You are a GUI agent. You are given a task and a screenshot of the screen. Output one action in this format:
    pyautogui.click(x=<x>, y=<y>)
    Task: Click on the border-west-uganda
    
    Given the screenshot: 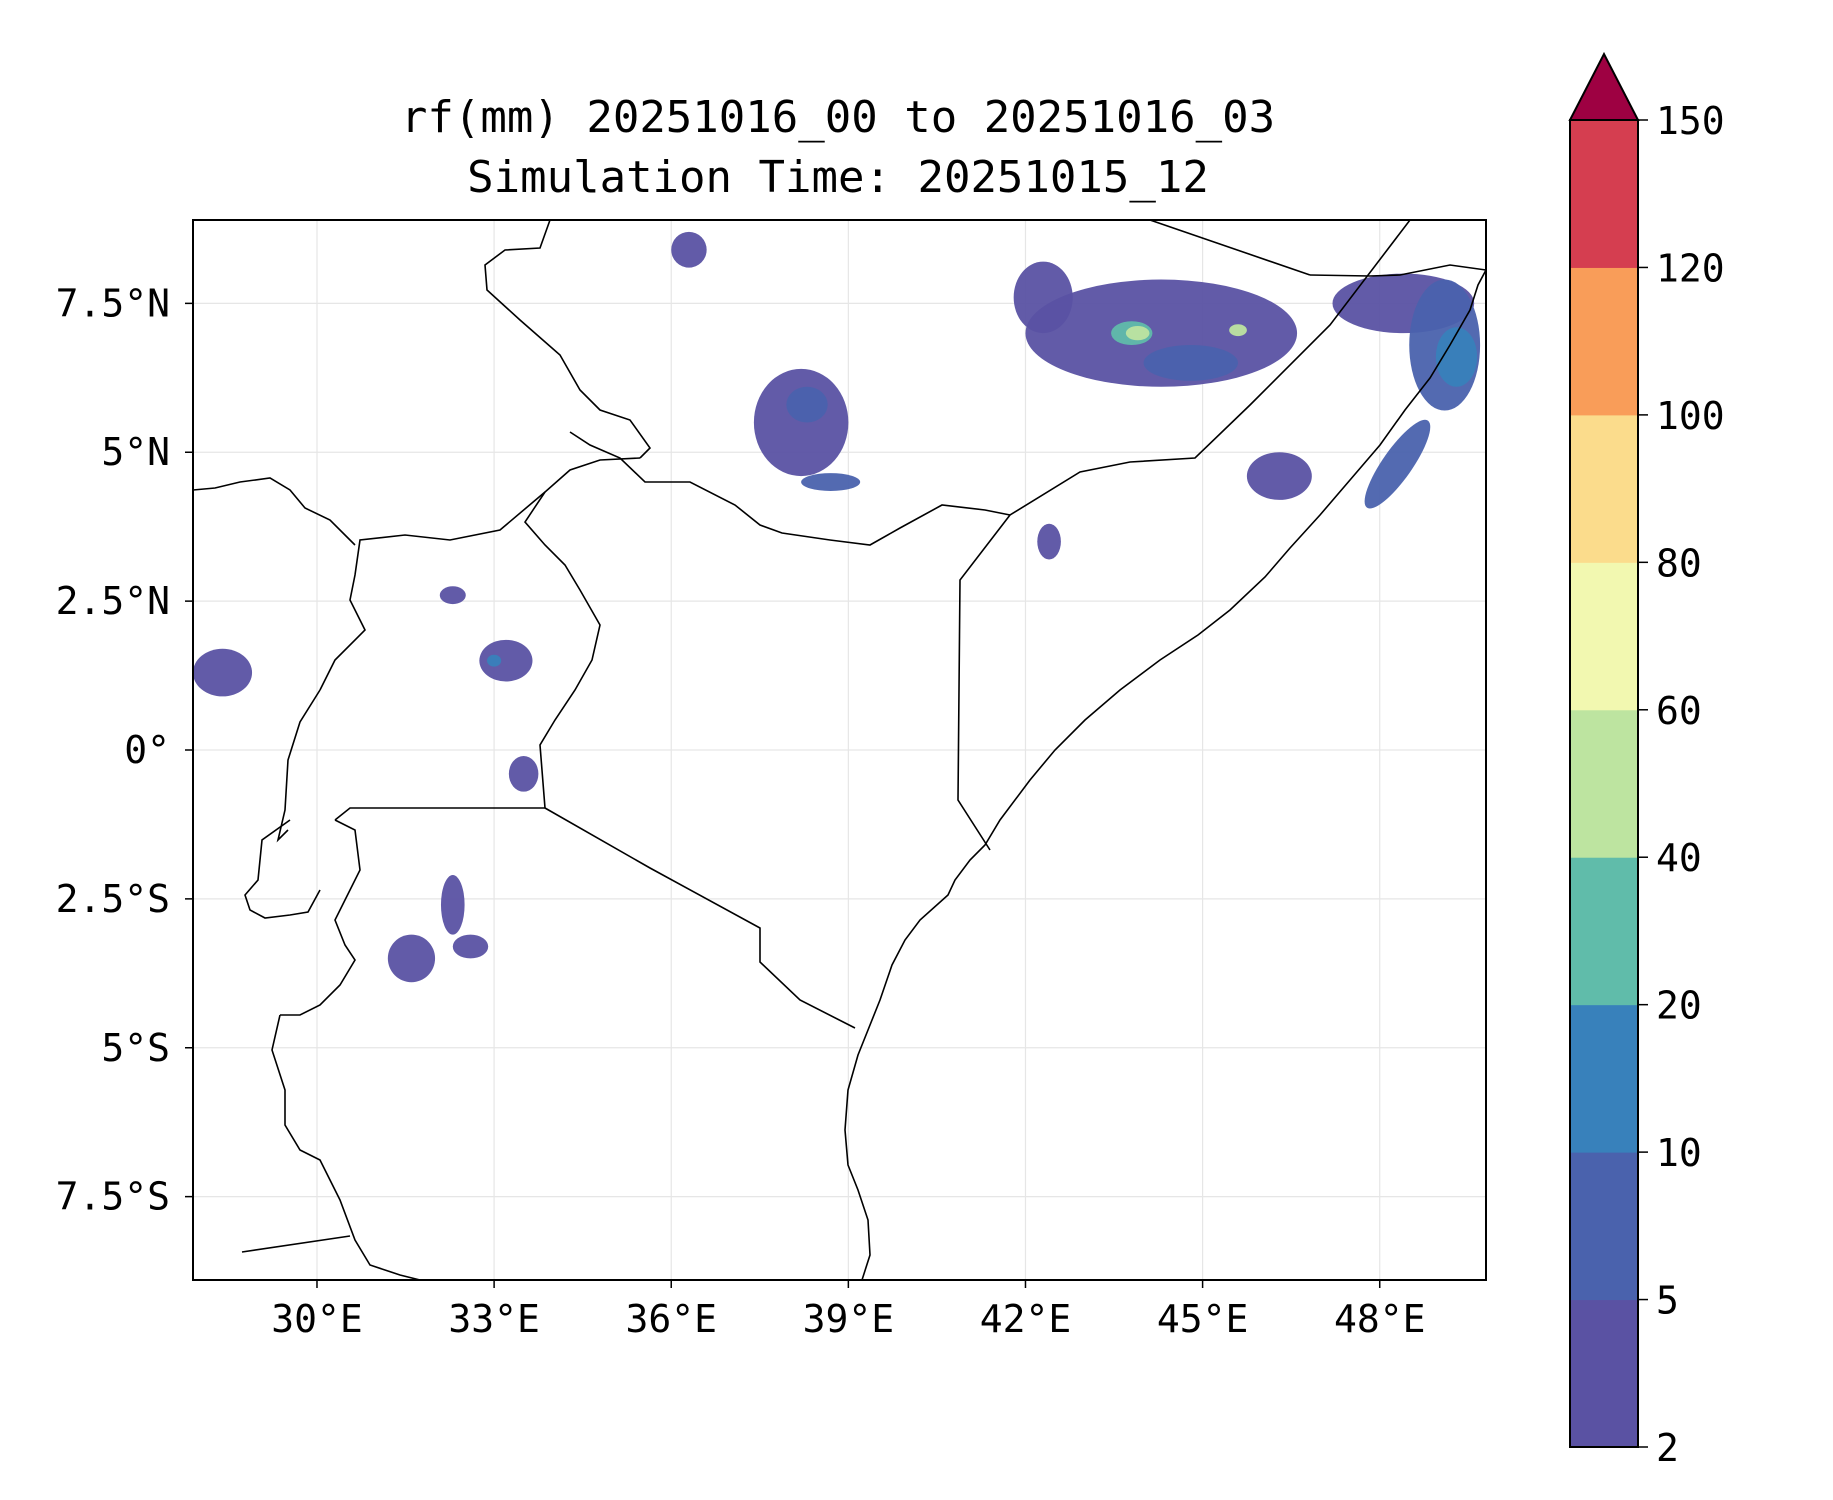 What is the action you would take?
    pyautogui.click(x=298, y=766)
    